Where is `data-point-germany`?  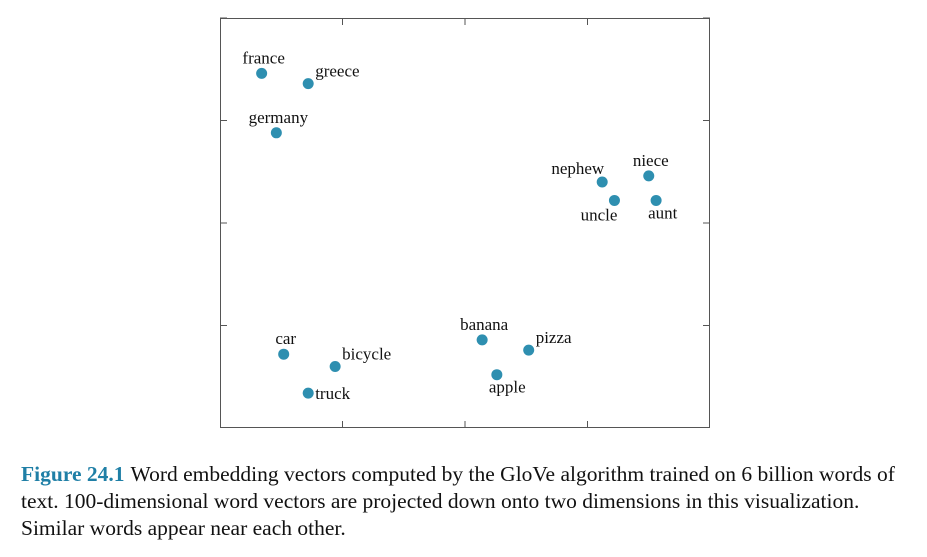
data-point-germany is located at coordinates (276, 133).